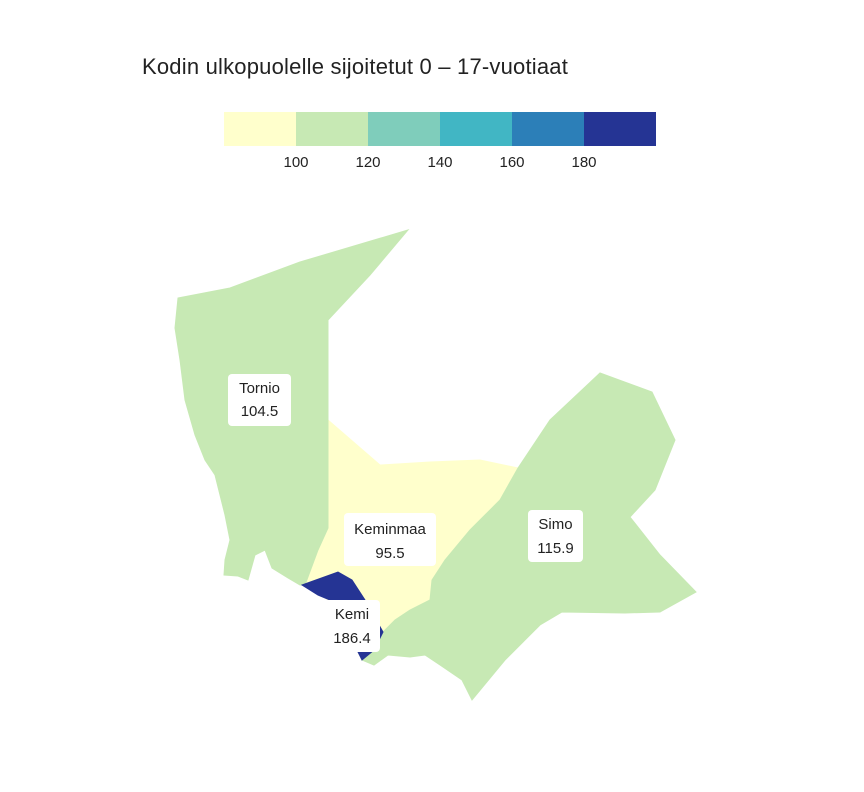 The height and width of the screenshot is (792, 864). I want to click on region-name-simo: Simo, so click(555, 524).